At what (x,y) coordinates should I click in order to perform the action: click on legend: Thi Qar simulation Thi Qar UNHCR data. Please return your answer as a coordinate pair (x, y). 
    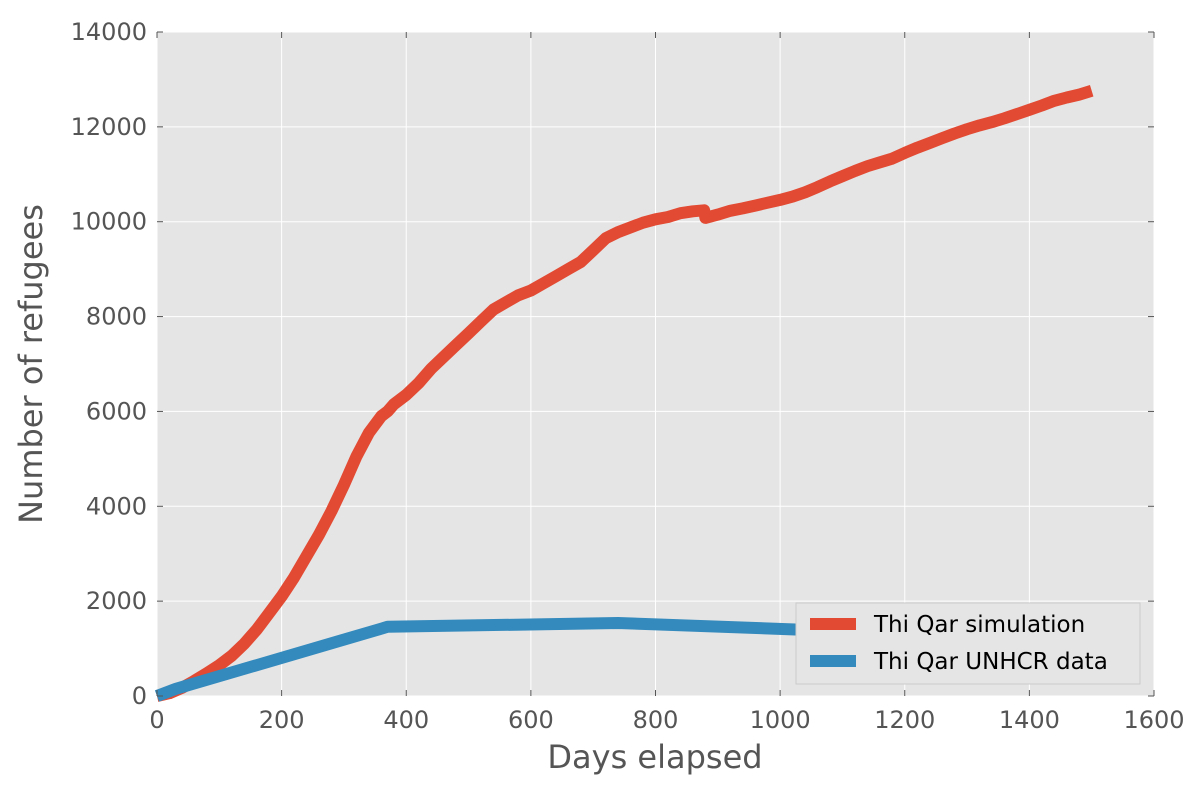
    Looking at the image, I should click on (968, 643).